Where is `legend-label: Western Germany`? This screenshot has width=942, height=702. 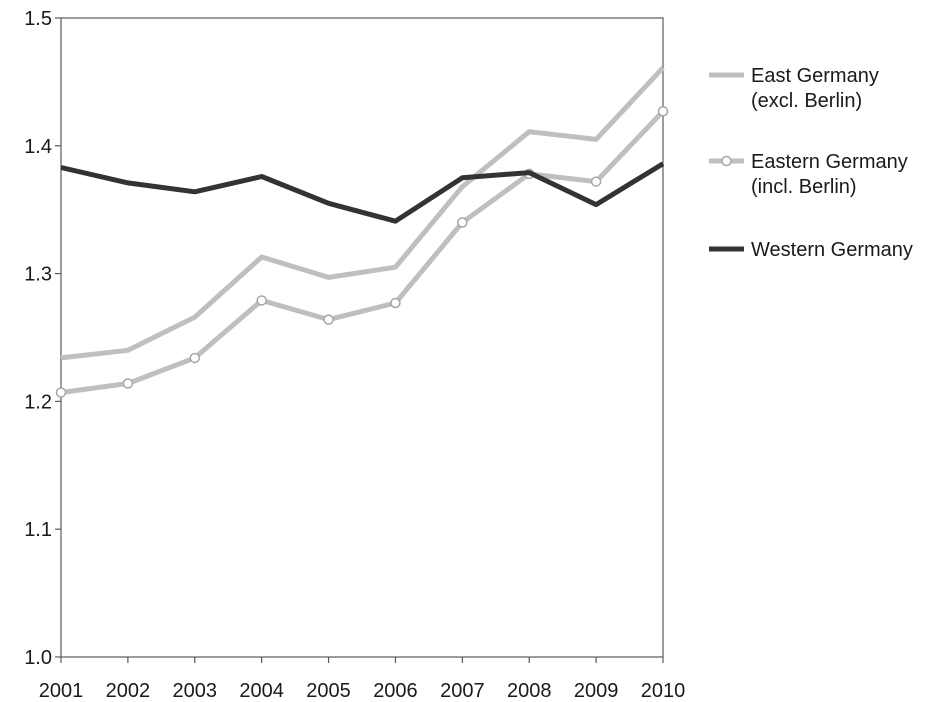 legend-label: Western Germany is located at coordinates (832, 250).